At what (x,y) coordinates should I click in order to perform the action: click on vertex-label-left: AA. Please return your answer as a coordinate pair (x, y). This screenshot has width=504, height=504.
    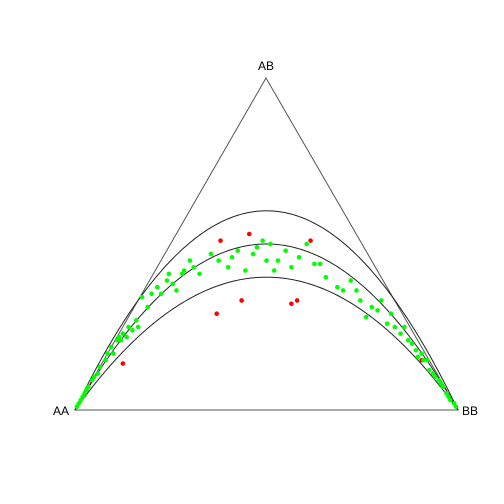
    Looking at the image, I should click on (61, 411).